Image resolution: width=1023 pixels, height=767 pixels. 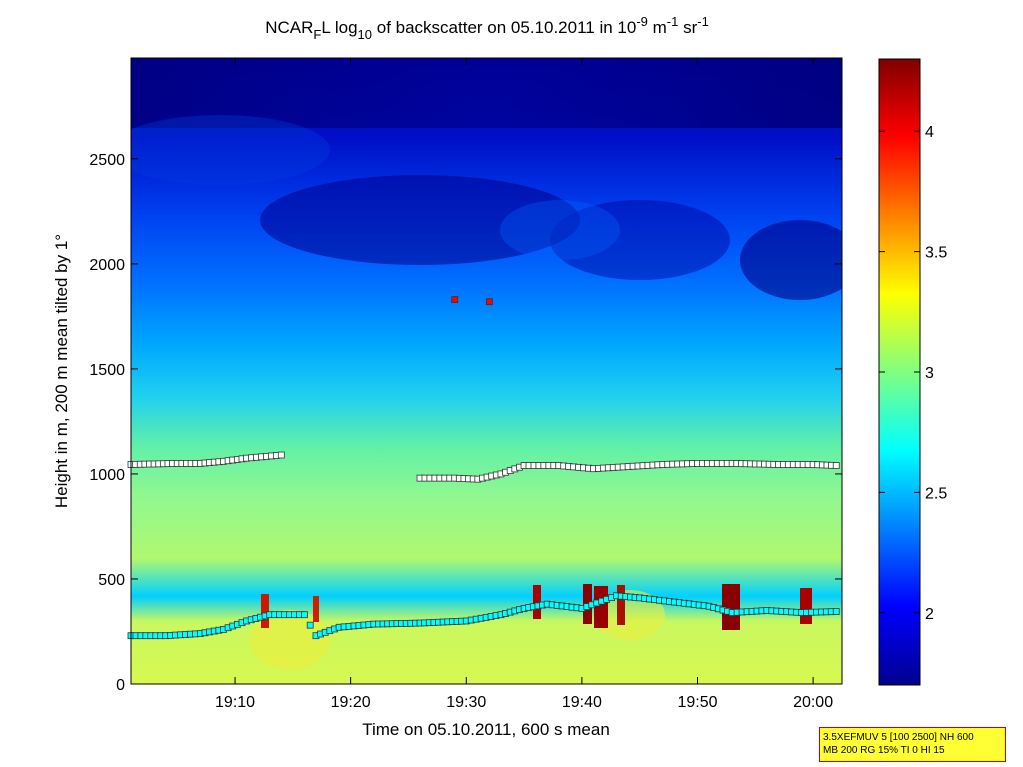 What do you see at coordinates (107, 160) in the screenshot?
I see `y-tick-label: 2500` at bounding box center [107, 160].